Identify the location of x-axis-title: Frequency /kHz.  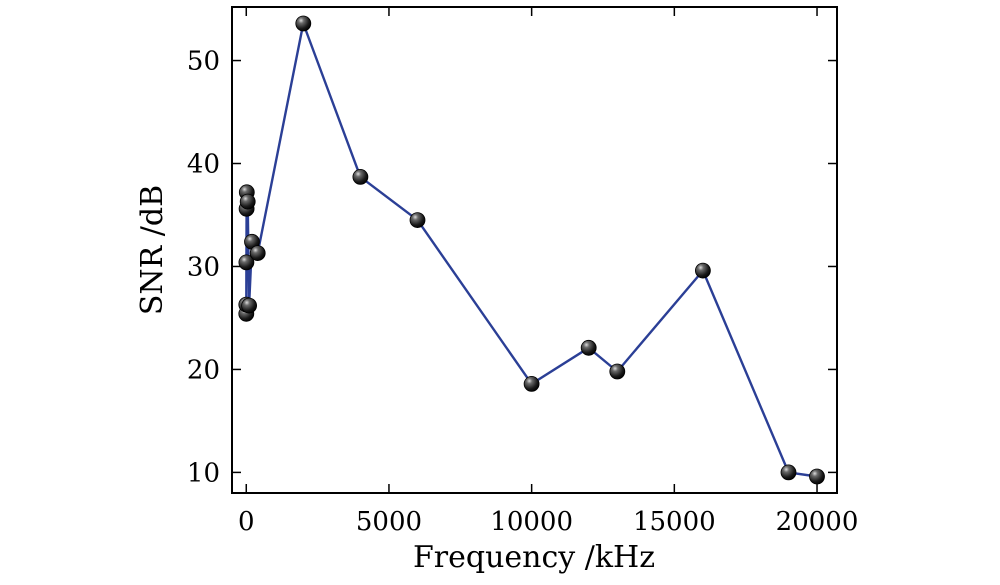
(534, 557).